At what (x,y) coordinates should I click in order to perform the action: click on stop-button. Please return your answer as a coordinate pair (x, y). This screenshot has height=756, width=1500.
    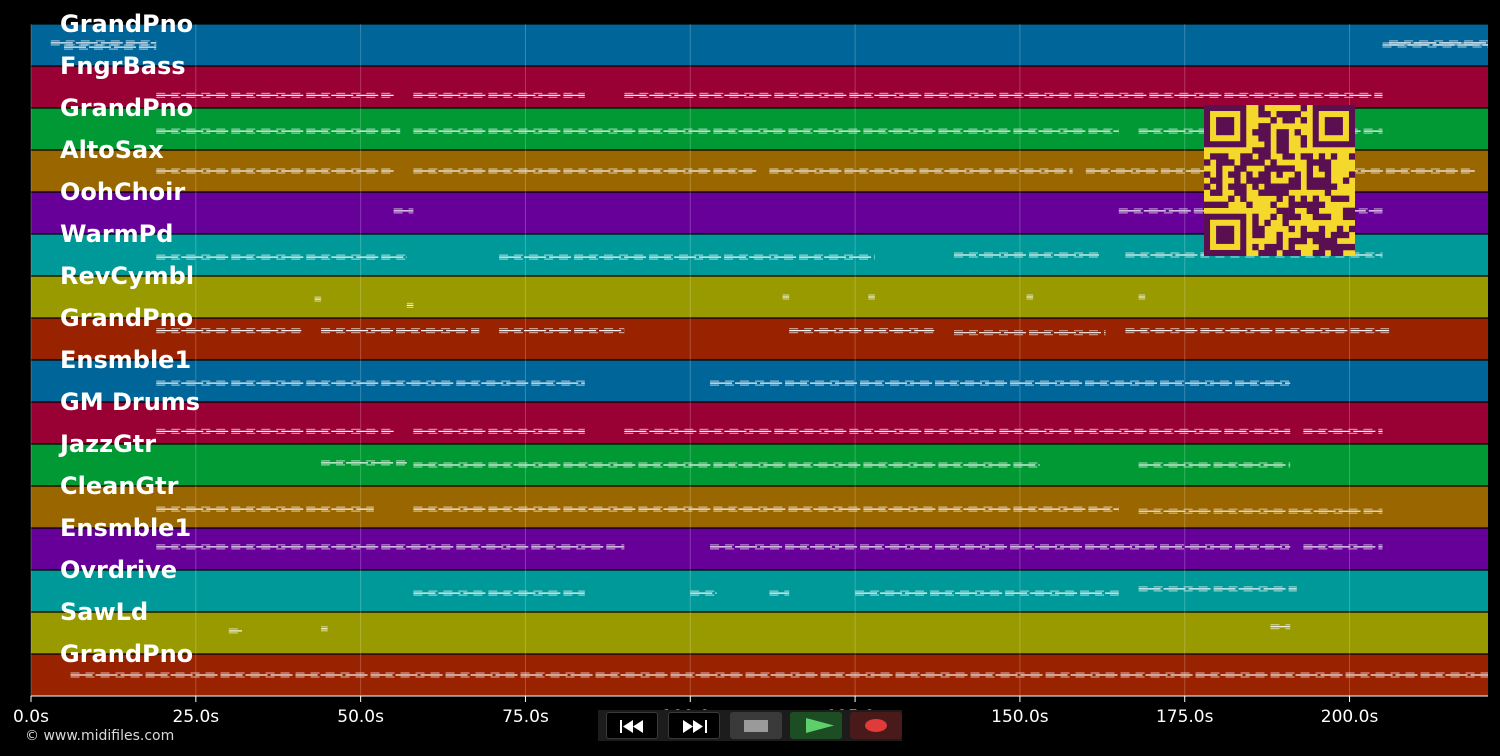
    Looking at the image, I should click on (756, 725).